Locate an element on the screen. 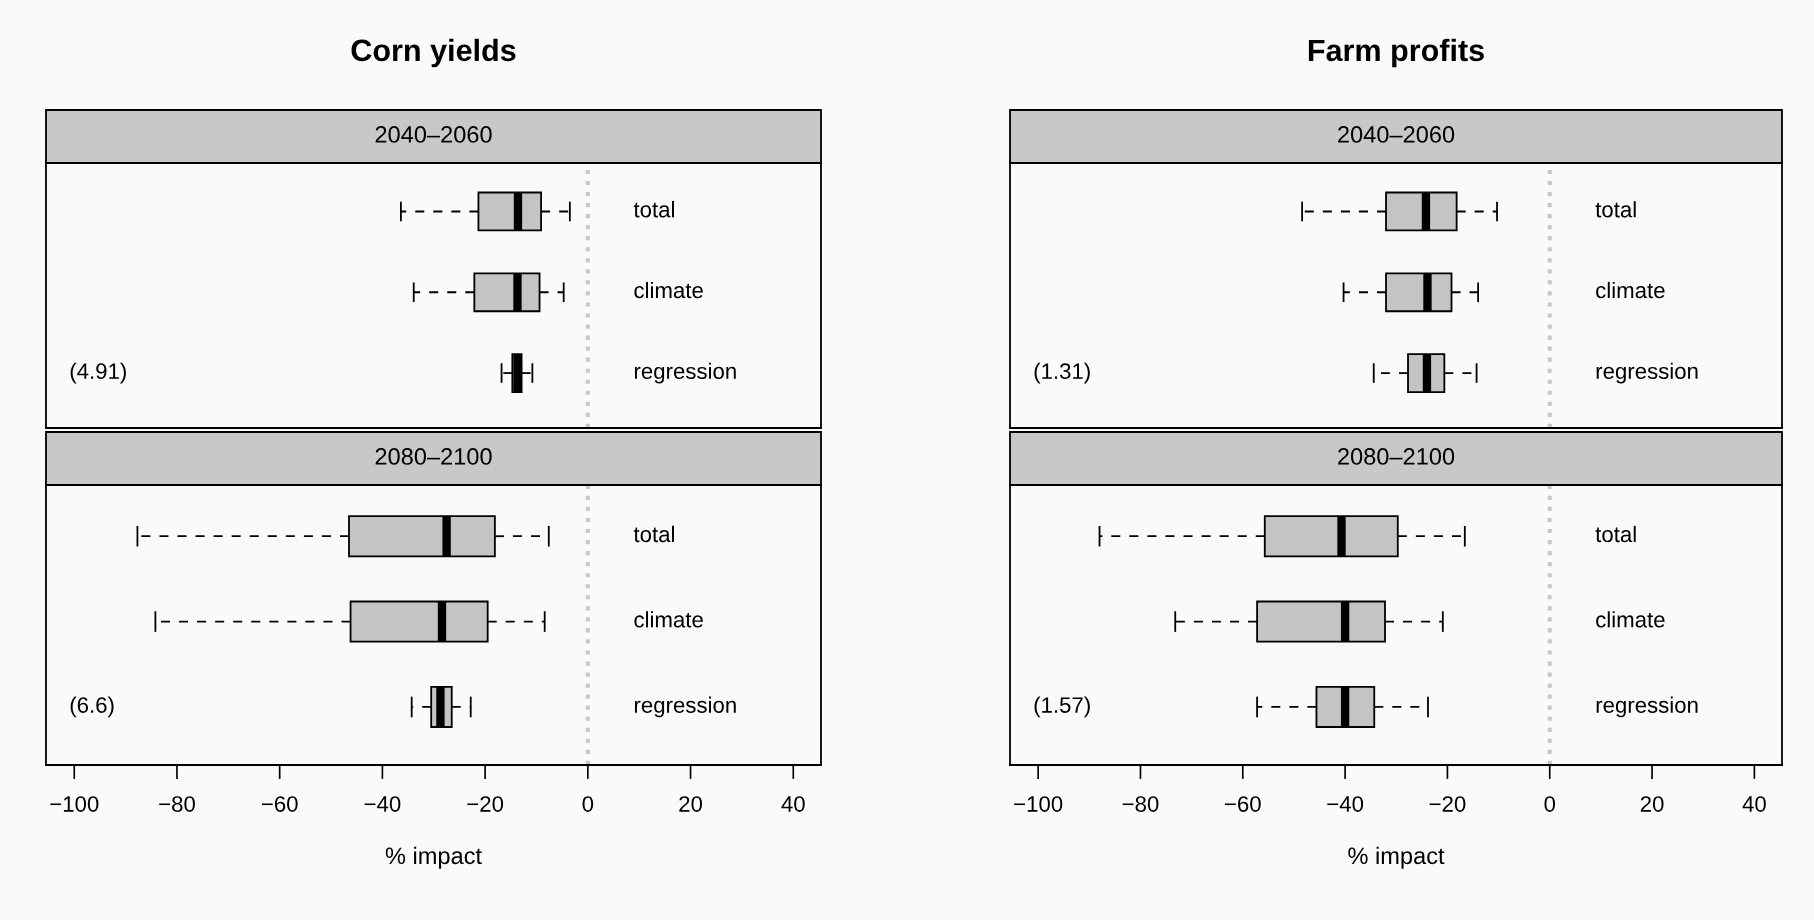 The height and width of the screenshot is (920, 1814). annotation: (4.91) is located at coordinates (98, 373).